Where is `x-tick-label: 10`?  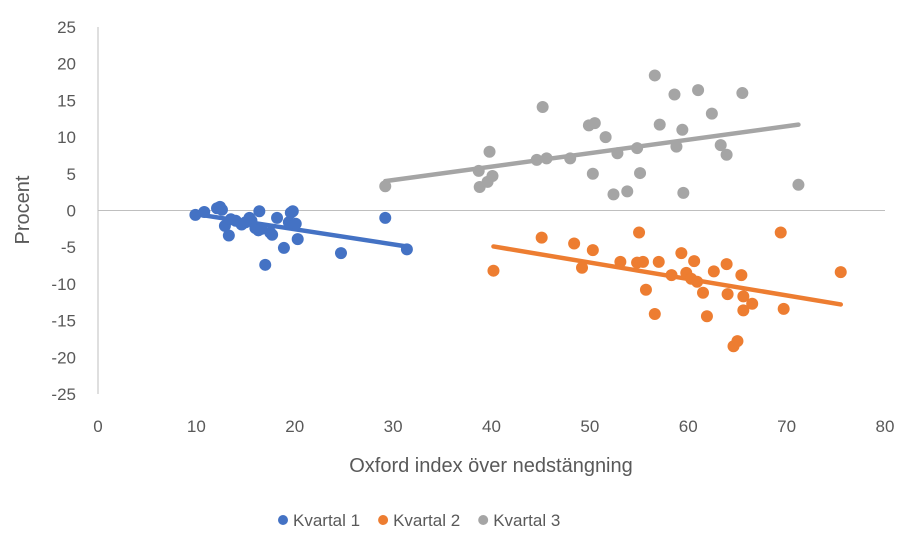
x-tick-label: 10 is located at coordinates (196, 426).